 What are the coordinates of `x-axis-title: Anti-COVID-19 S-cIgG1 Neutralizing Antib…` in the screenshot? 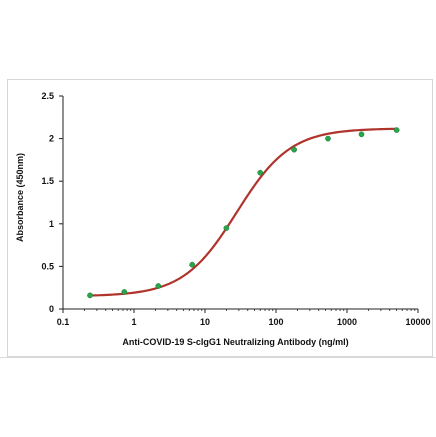 It's located at (235, 342).